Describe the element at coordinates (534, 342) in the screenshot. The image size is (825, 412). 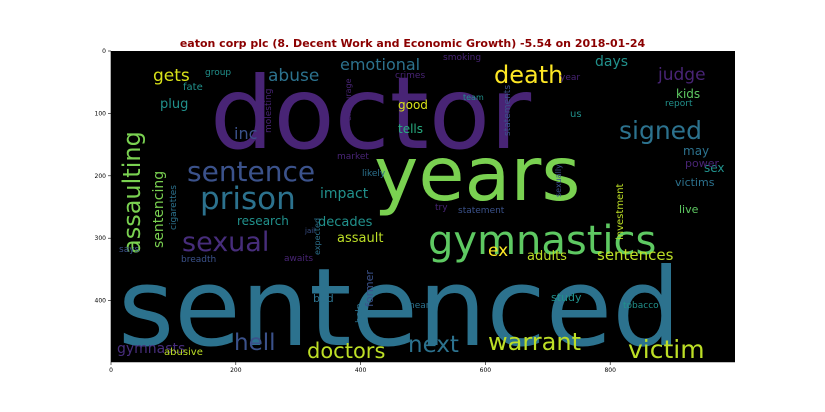
I see `word-warrant: warrant` at that location.